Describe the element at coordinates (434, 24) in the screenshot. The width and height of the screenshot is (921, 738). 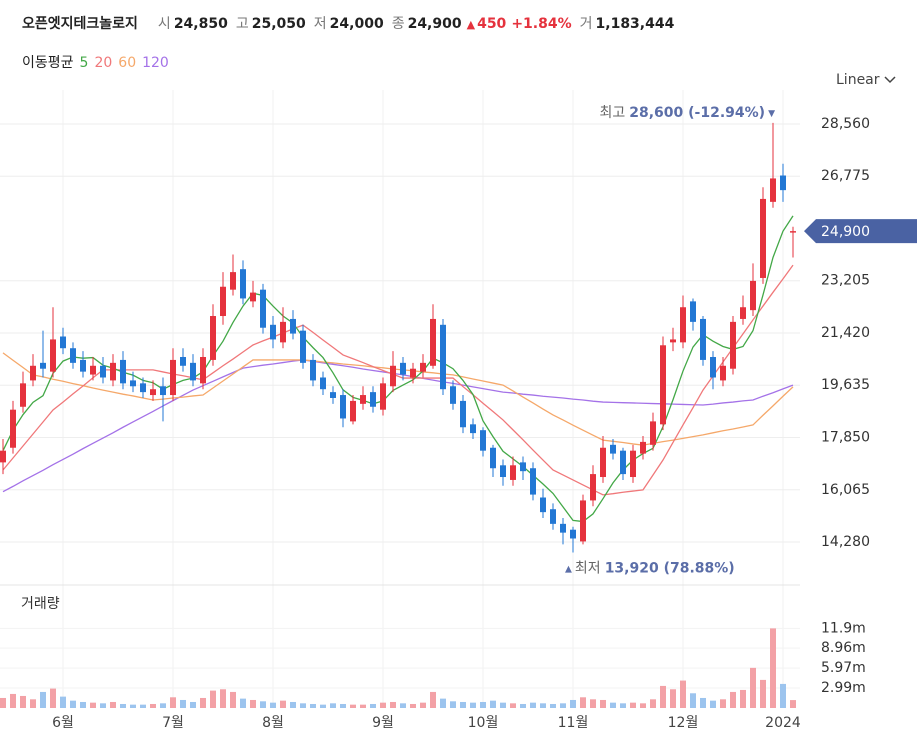
I see `field-value: 24,900` at that location.